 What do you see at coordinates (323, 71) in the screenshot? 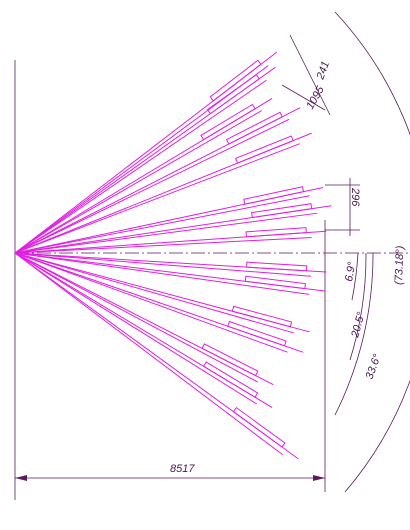
I see `dim-label: 241` at bounding box center [323, 71].